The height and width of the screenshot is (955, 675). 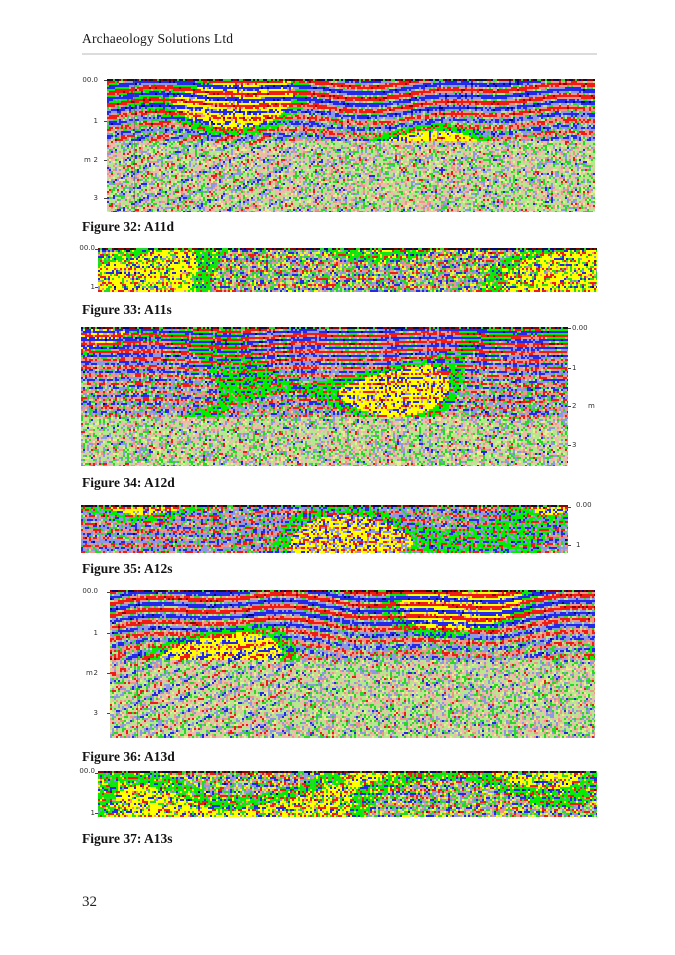 I want to click on radargram-image-a13s, so click(x=347, y=794).